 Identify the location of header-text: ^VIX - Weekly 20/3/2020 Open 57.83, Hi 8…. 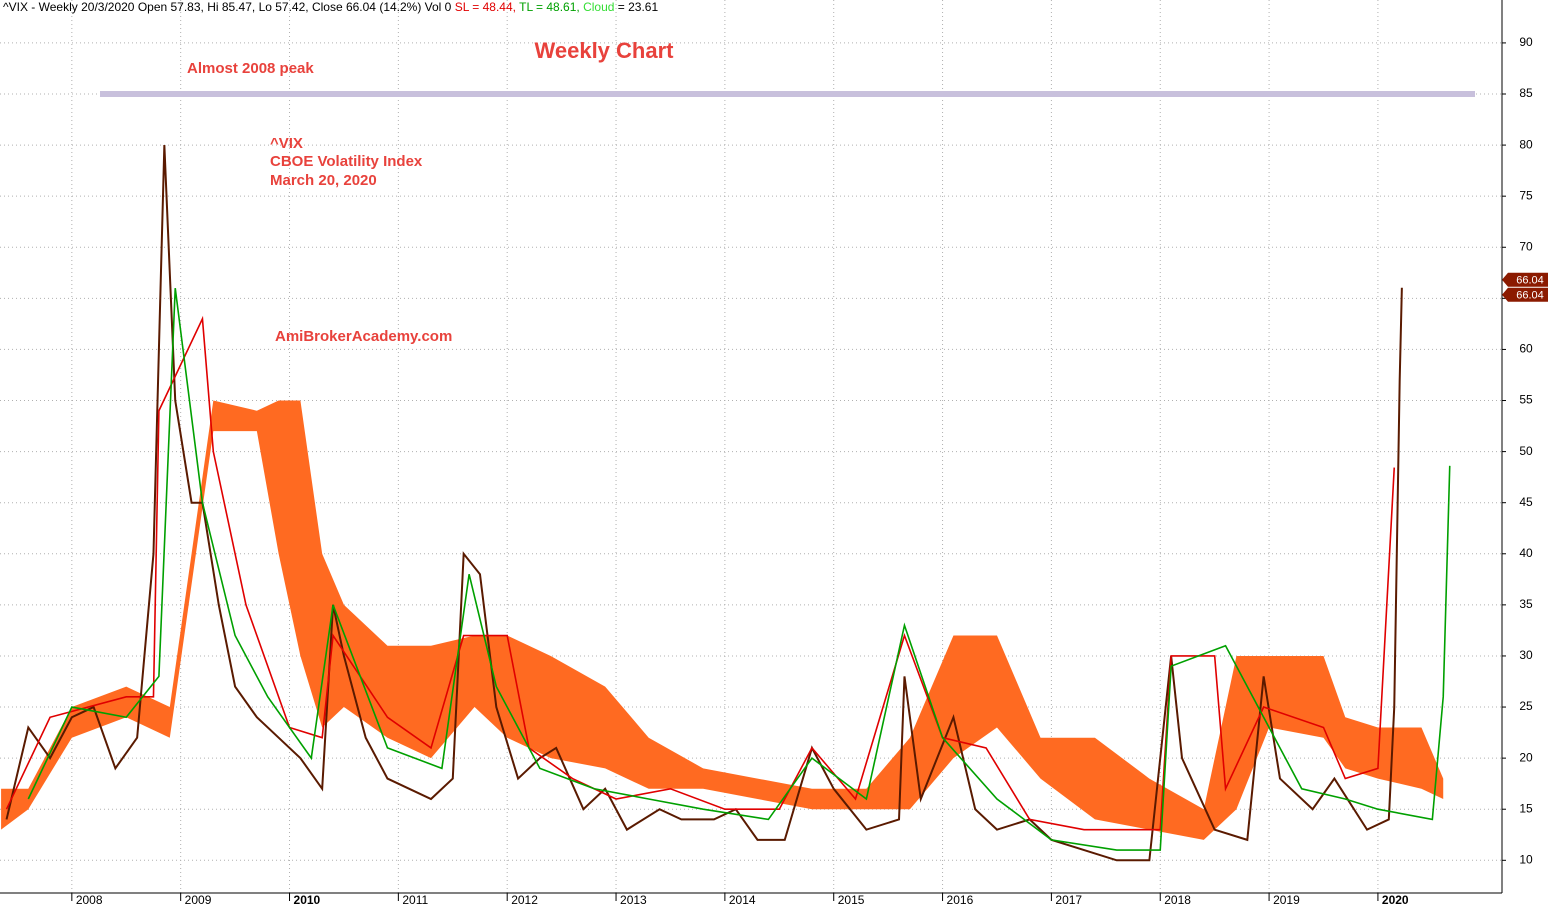
(227, 7).